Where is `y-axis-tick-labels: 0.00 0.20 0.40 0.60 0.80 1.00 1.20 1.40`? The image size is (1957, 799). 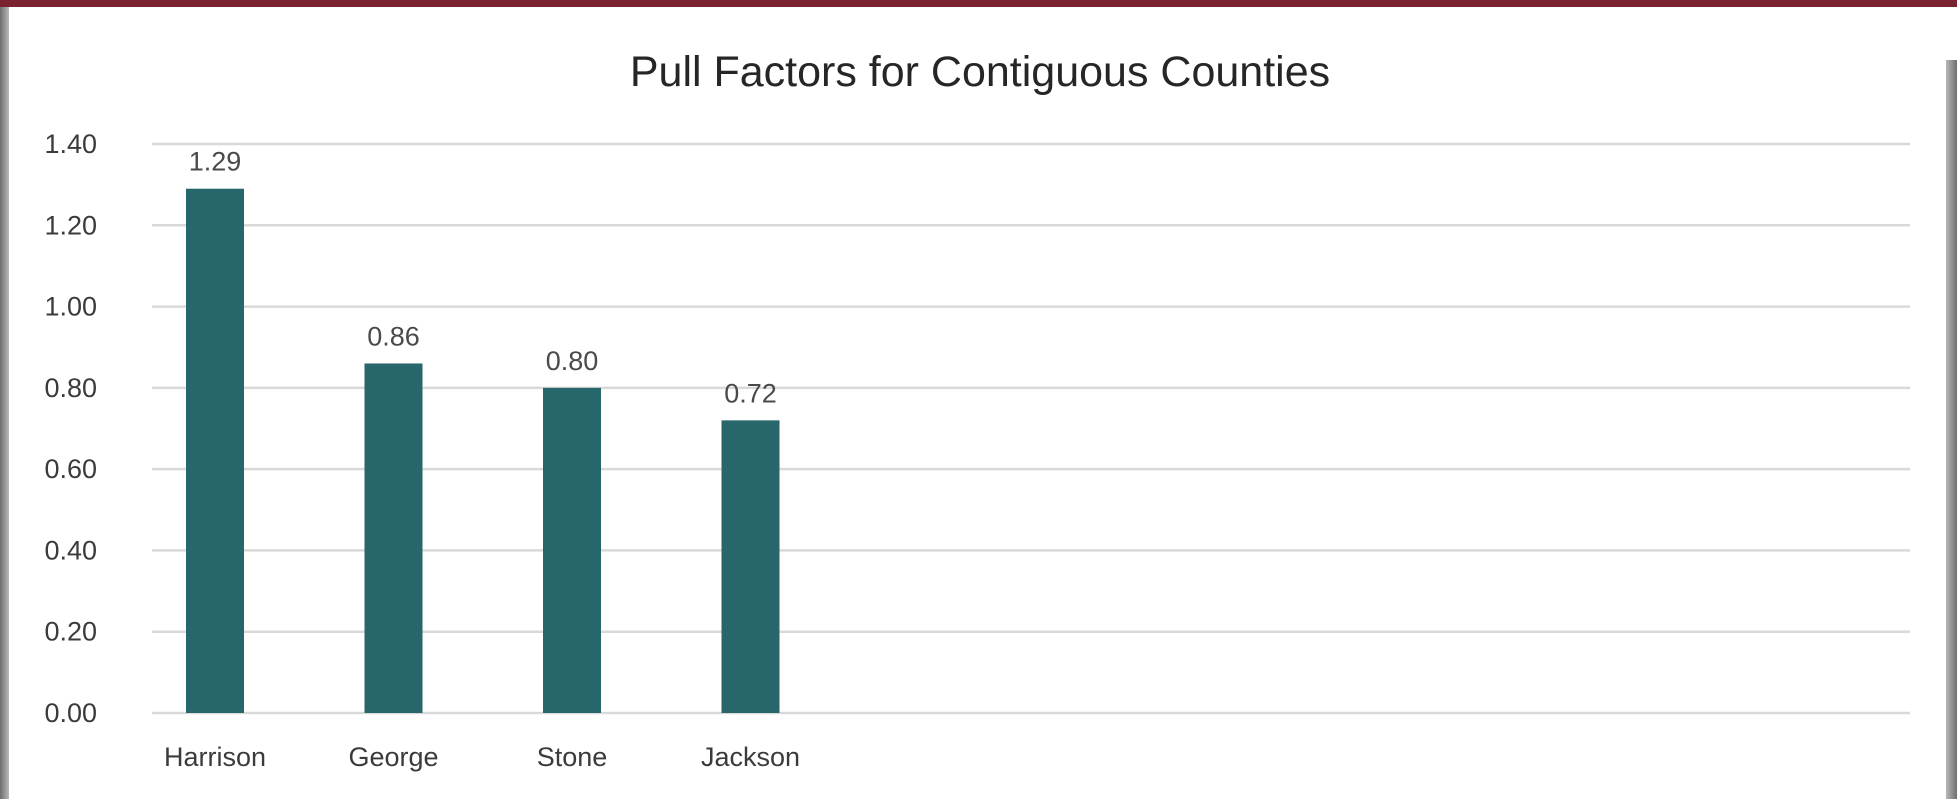
y-axis-tick-labels: 0.00 0.20 0.40 0.60 0.80 1.00 1.20 1.40 is located at coordinates (70, 428).